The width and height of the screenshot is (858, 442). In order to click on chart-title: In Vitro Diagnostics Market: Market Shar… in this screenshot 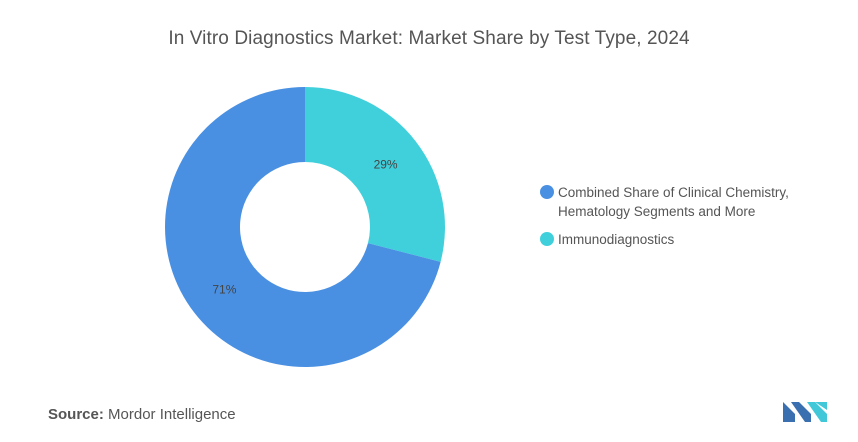, I will do `click(429, 38)`.